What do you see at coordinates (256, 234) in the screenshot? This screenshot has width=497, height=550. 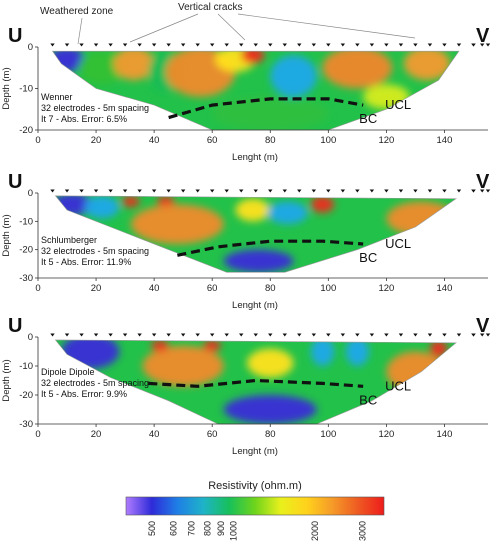 I see `section-outline` at bounding box center [256, 234].